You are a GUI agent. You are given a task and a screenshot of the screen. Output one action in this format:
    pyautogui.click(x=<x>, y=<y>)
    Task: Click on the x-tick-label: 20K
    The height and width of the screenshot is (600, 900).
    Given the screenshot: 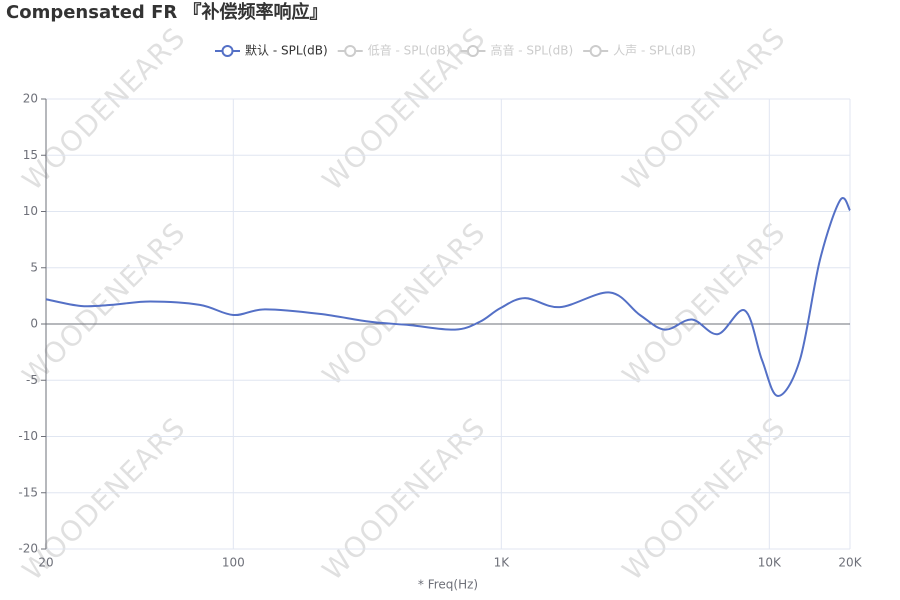 What is the action you would take?
    pyautogui.click(x=850, y=563)
    